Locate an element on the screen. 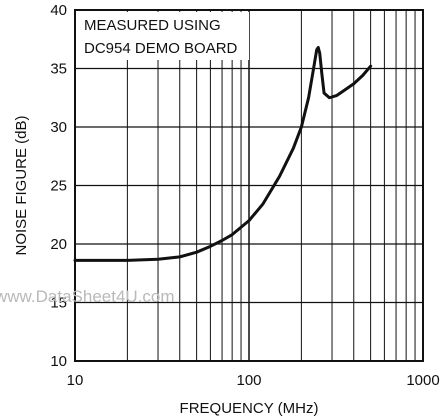 The height and width of the screenshot is (419, 447). x-axis-title: FREQUENCY (MHz) is located at coordinates (249, 408).